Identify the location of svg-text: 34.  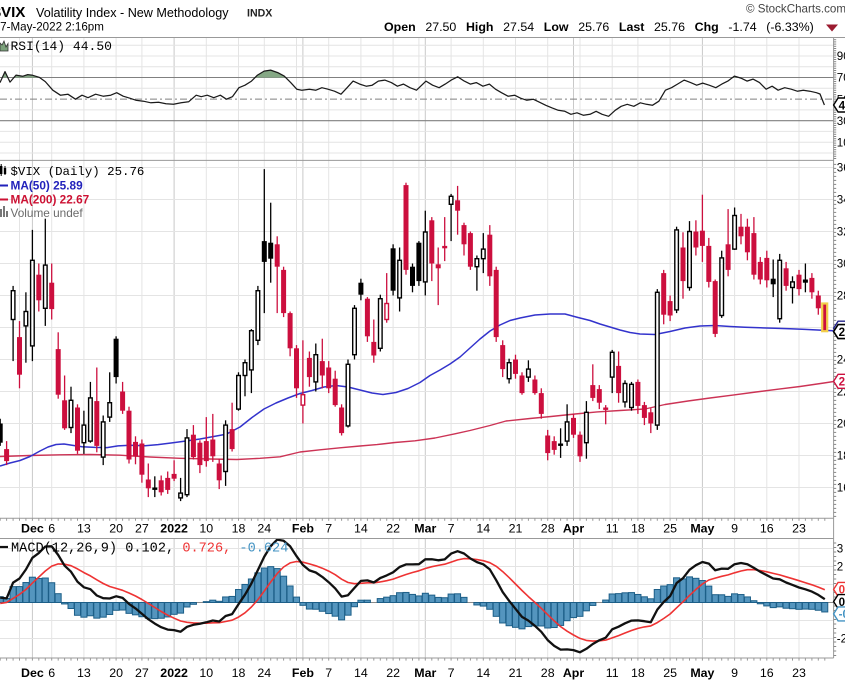
(841, 200).